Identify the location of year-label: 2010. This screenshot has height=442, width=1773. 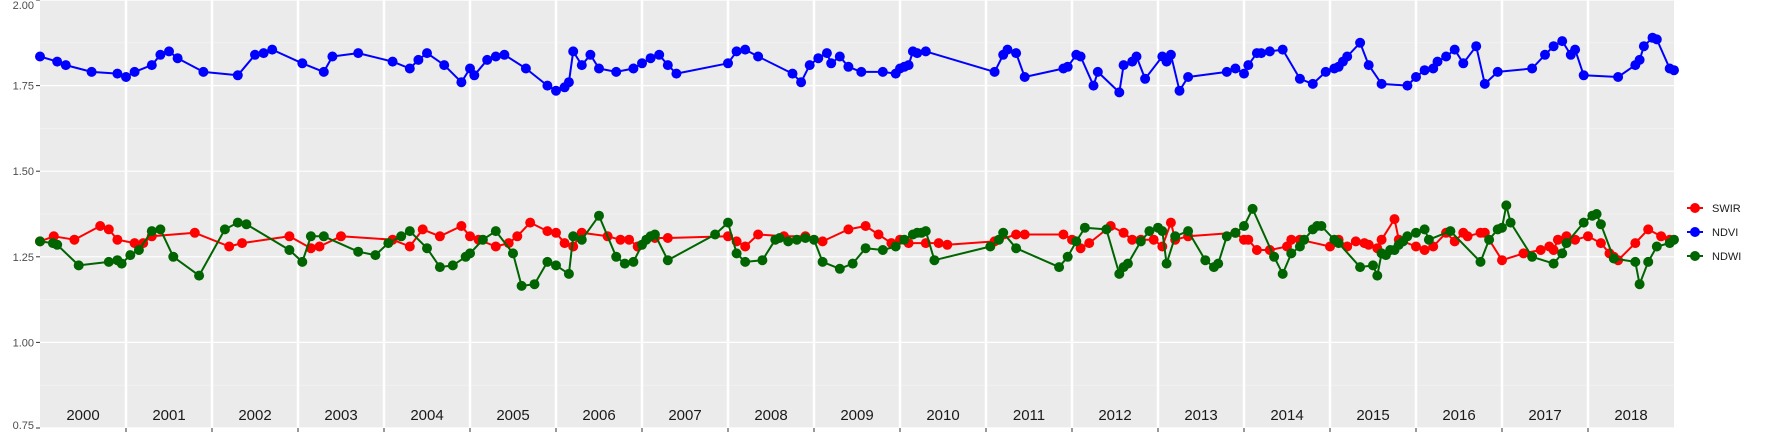
(942, 415).